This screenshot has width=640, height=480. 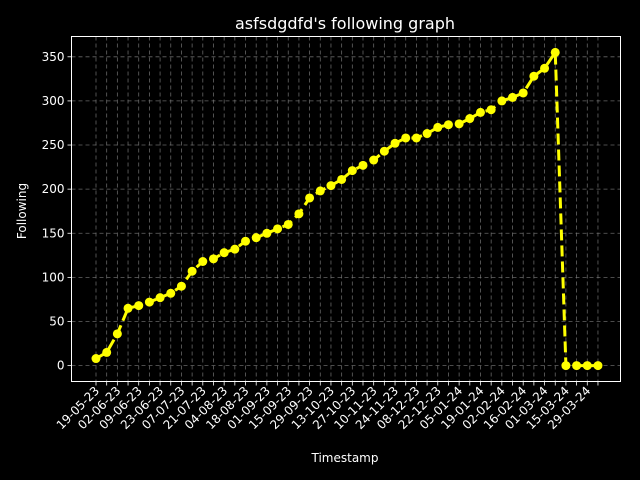 What do you see at coordinates (53, 145) in the screenshot?
I see `y-tick-label: 250` at bounding box center [53, 145].